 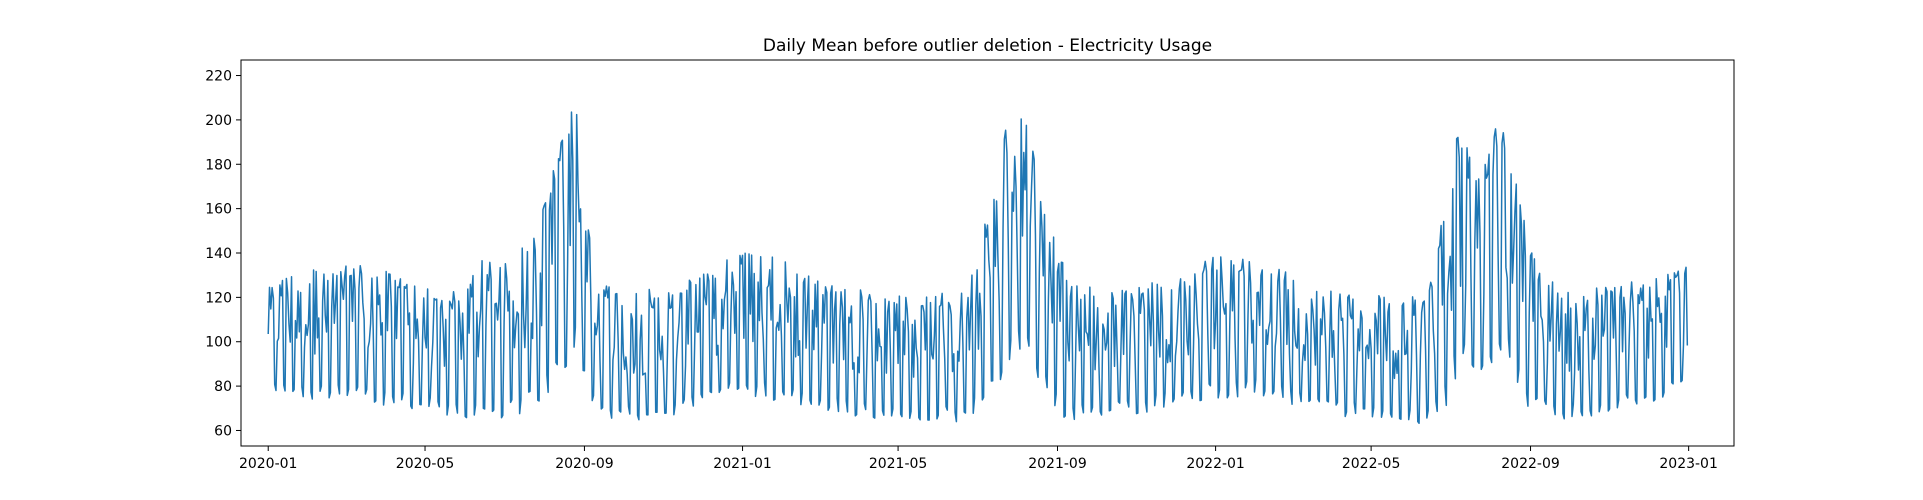 What do you see at coordinates (218, 298) in the screenshot?
I see `y-tick-label: 120` at bounding box center [218, 298].